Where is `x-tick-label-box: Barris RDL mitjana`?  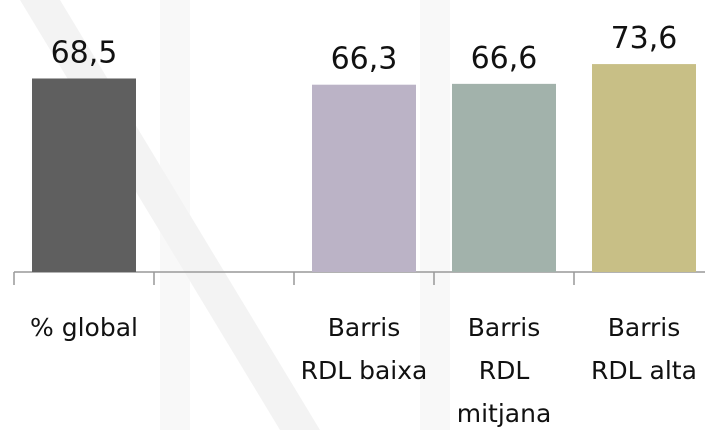 x-tick-label-box: Barris RDL mitjana is located at coordinates (504, 370).